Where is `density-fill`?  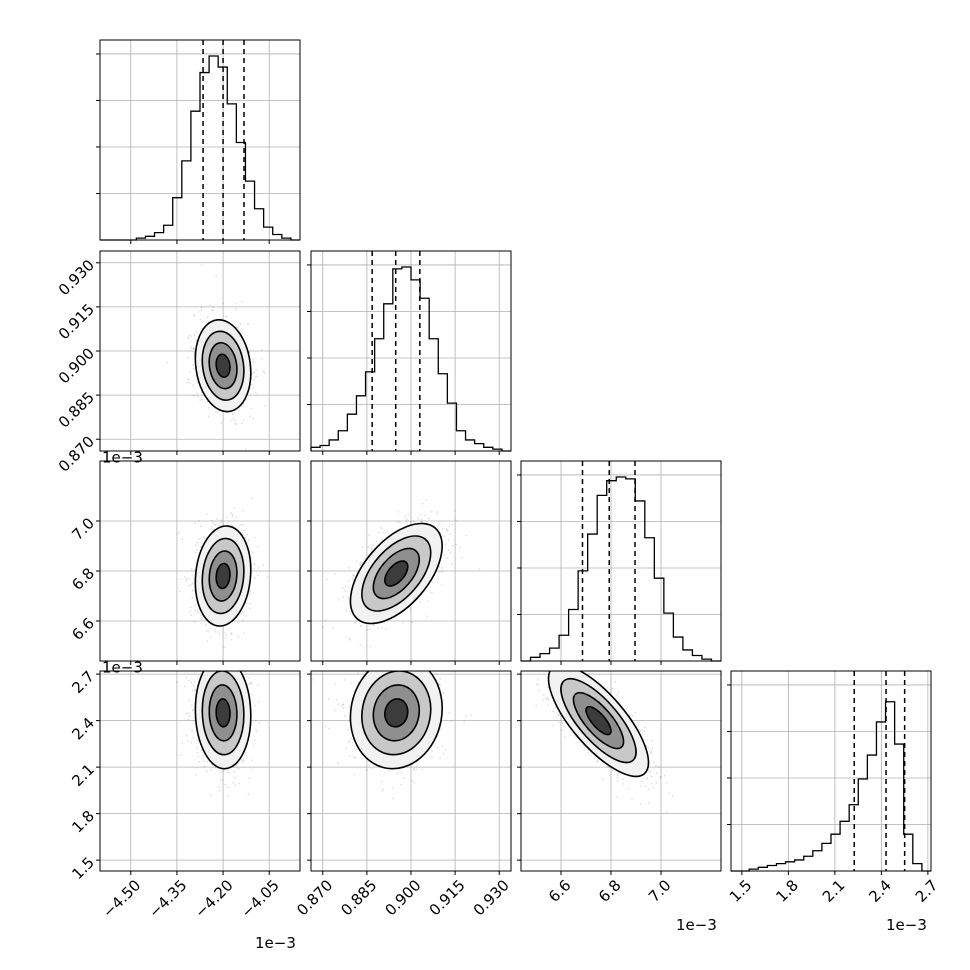 density-fill is located at coordinates (396, 574).